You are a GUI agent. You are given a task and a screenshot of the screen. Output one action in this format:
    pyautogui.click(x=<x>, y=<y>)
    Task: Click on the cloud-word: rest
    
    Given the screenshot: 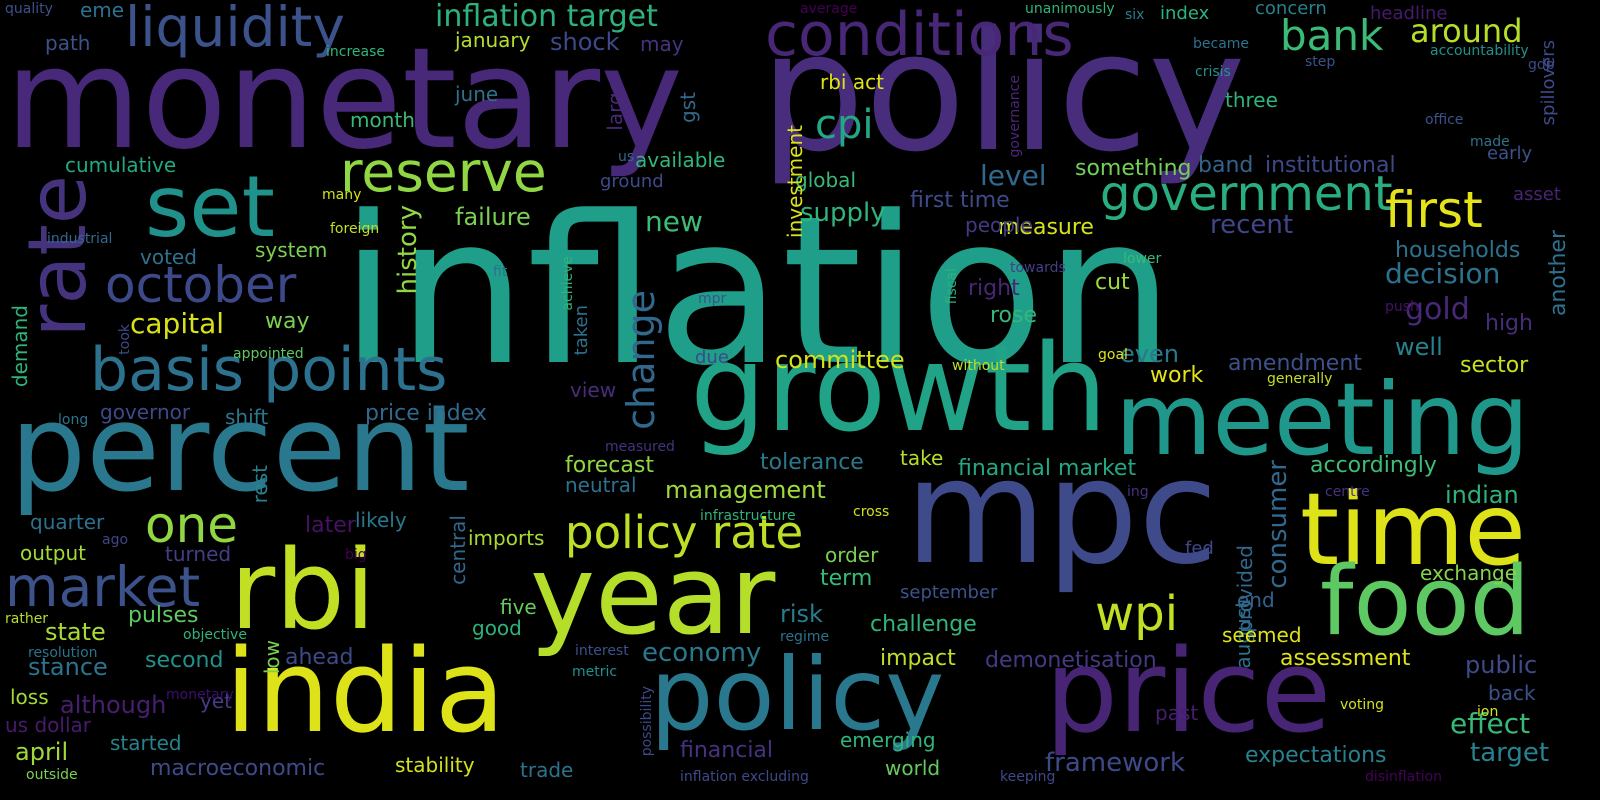 What is the action you would take?
    pyautogui.click(x=260, y=484)
    